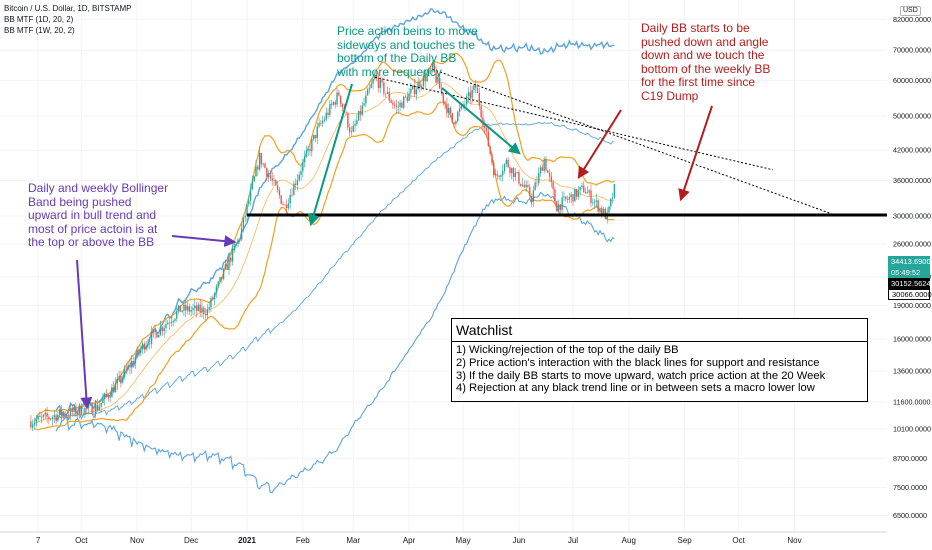 The width and height of the screenshot is (932, 550). Describe the element at coordinates (912, 19) in the screenshot. I see `y-tick-label: 82000.0000` at that location.